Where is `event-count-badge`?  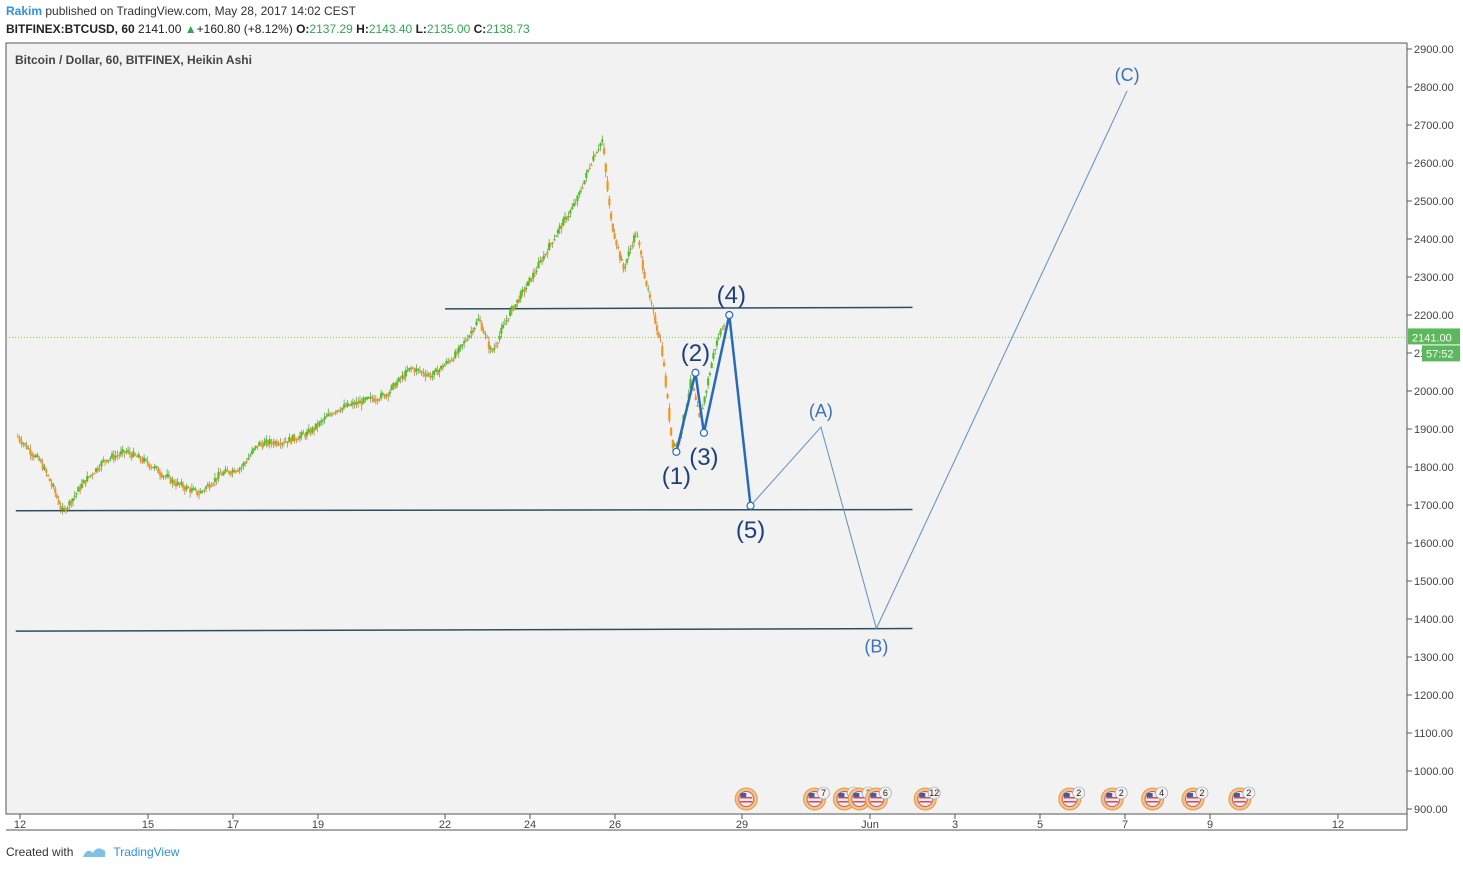 event-count-badge is located at coordinates (934, 793).